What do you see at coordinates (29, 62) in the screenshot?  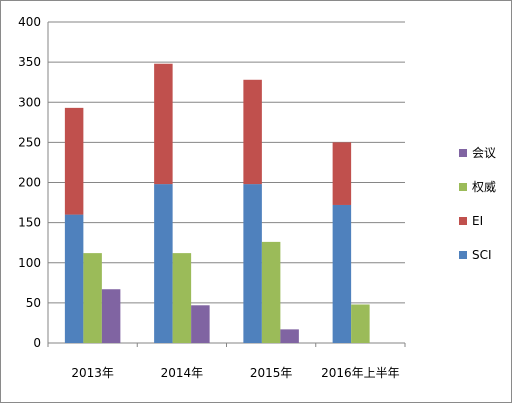 I see `y-tick-label: 350` at bounding box center [29, 62].